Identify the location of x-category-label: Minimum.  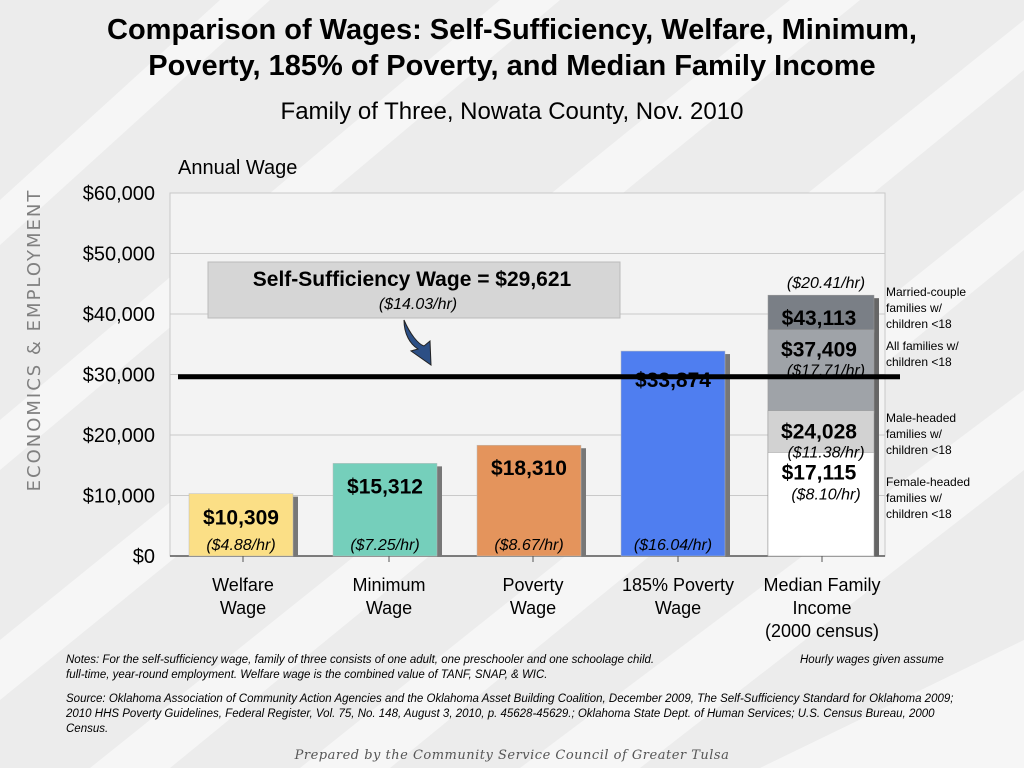
(388, 585).